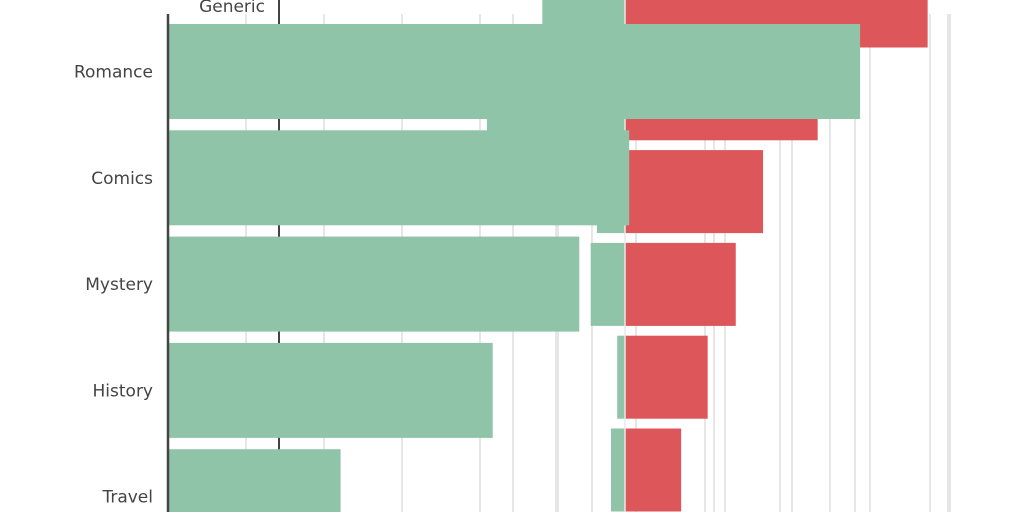 The image size is (1024, 512). What do you see at coordinates (232, 8) in the screenshot?
I see `category-label: Generic` at bounding box center [232, 8].